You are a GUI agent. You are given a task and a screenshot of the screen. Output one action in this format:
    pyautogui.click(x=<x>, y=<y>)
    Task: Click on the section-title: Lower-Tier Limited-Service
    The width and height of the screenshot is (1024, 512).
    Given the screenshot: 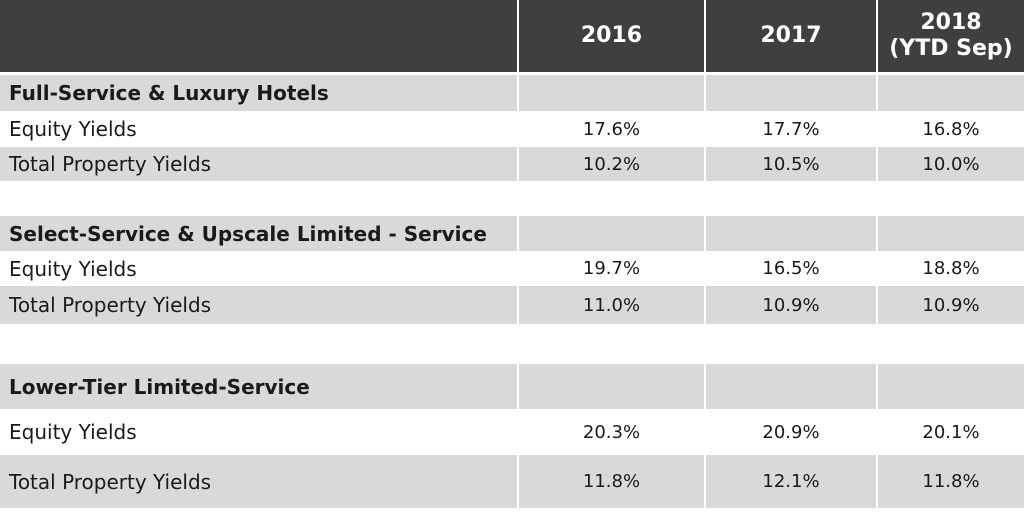 What is the action you would take?
    pyautogui.click(x=159, y=386)
    